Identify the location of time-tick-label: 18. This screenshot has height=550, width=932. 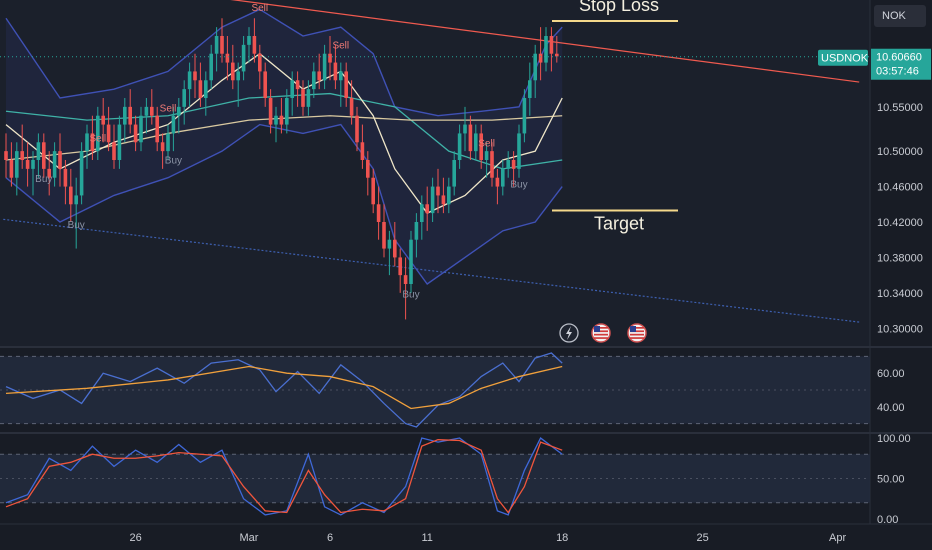
(562, 538).